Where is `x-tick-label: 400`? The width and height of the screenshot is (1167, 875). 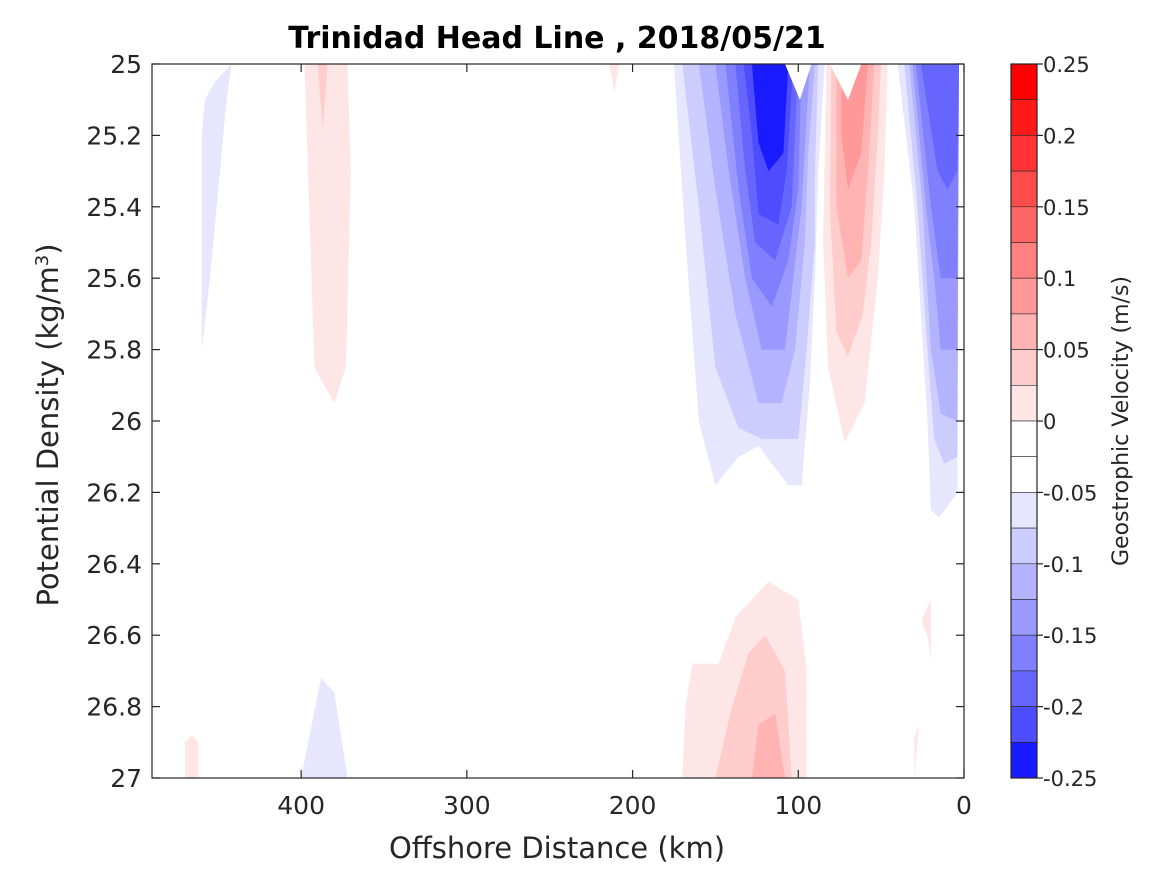 x-tick-label: 400 is located at coordinates (301, 805).